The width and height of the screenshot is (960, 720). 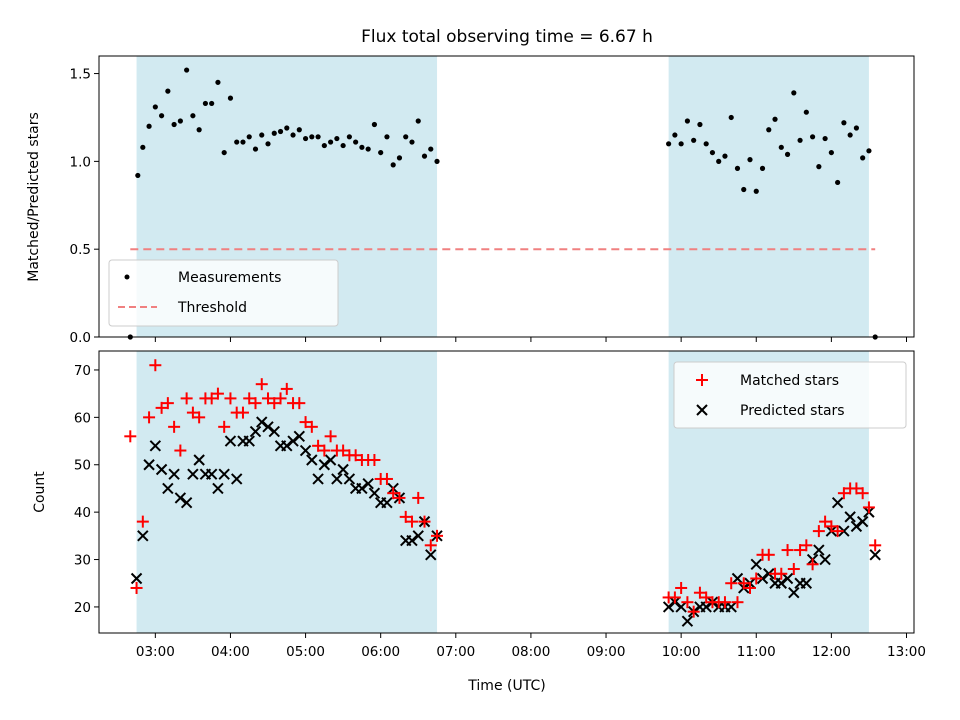 I want to click on legend-measurements-label: Measurements, so click(x=229, y=278).